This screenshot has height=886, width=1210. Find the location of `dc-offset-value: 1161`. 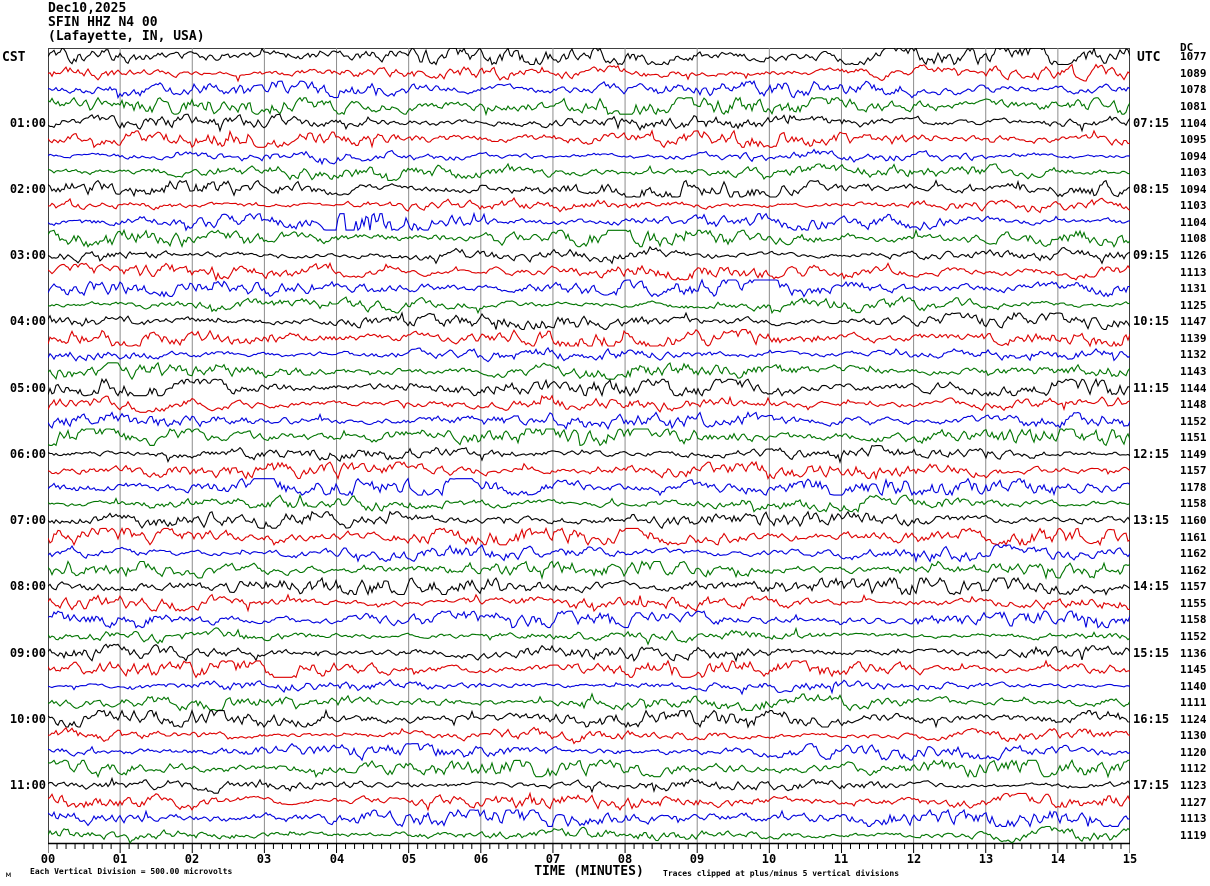

dc-offset-value: 1161 is located at coordinates (1193, 537).